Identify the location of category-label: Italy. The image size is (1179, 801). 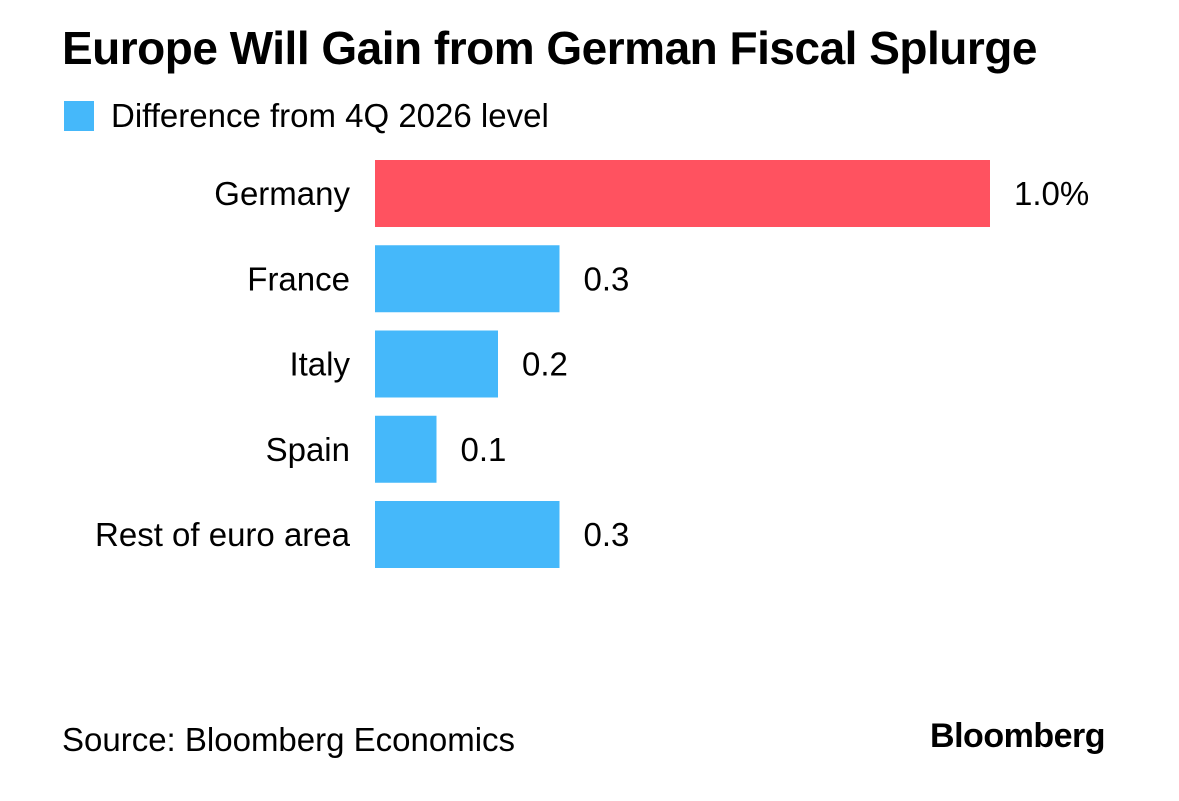
(319, 364).